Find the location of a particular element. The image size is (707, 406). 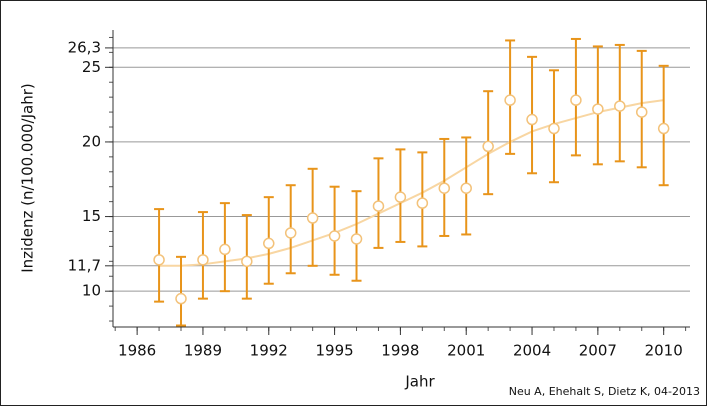

x-tick-label: 2007 is located at coordinates (598, 351).